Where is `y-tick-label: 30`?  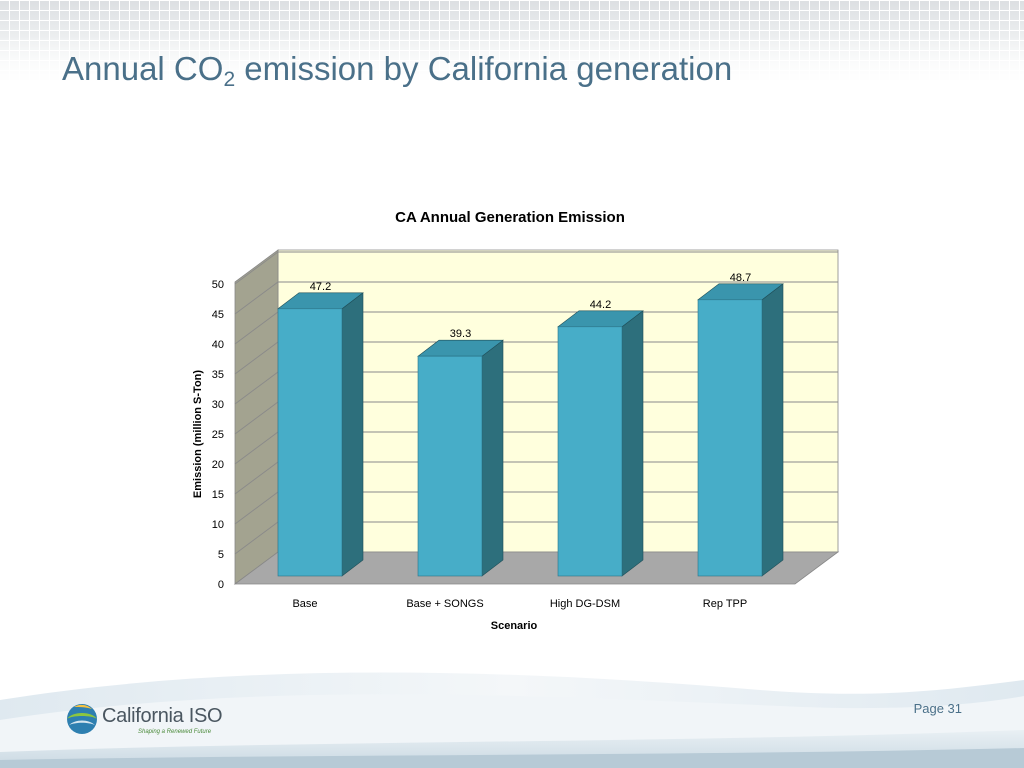
y-tick-label: 30 is located at coordinates (218, 405).